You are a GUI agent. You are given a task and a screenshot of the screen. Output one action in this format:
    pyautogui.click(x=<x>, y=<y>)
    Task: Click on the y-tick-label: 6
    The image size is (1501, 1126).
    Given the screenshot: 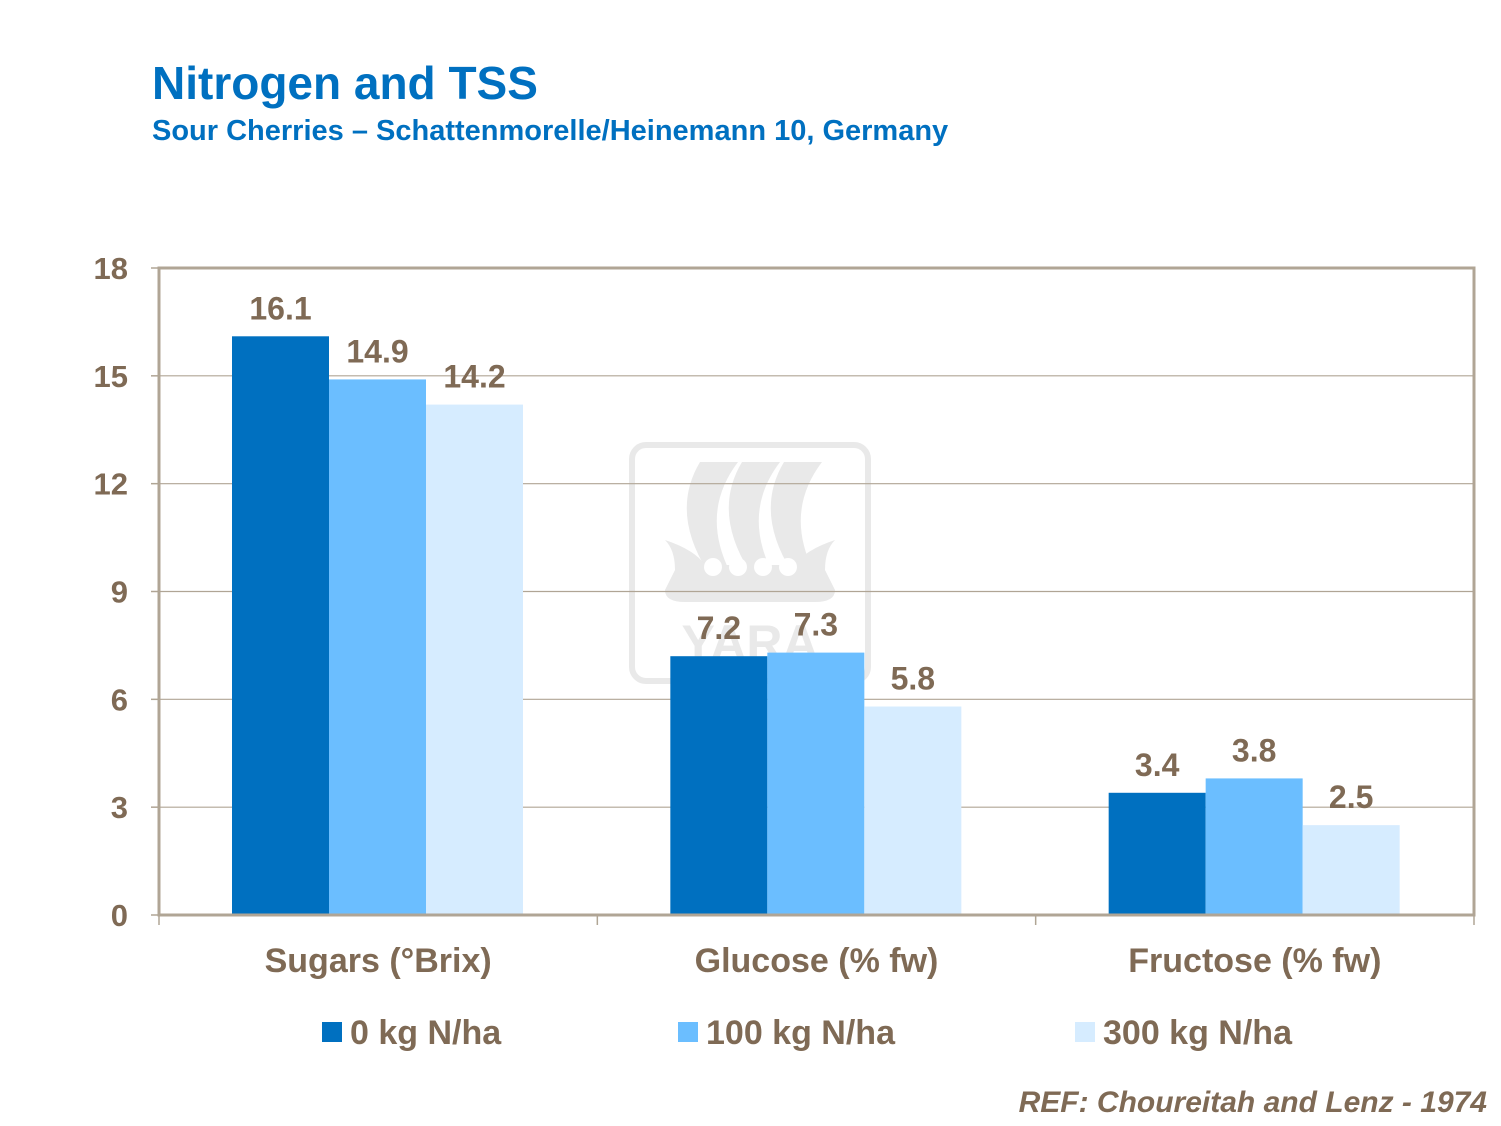 What is the action you would take?
    pyautogui.click(x=119, y=699)
    